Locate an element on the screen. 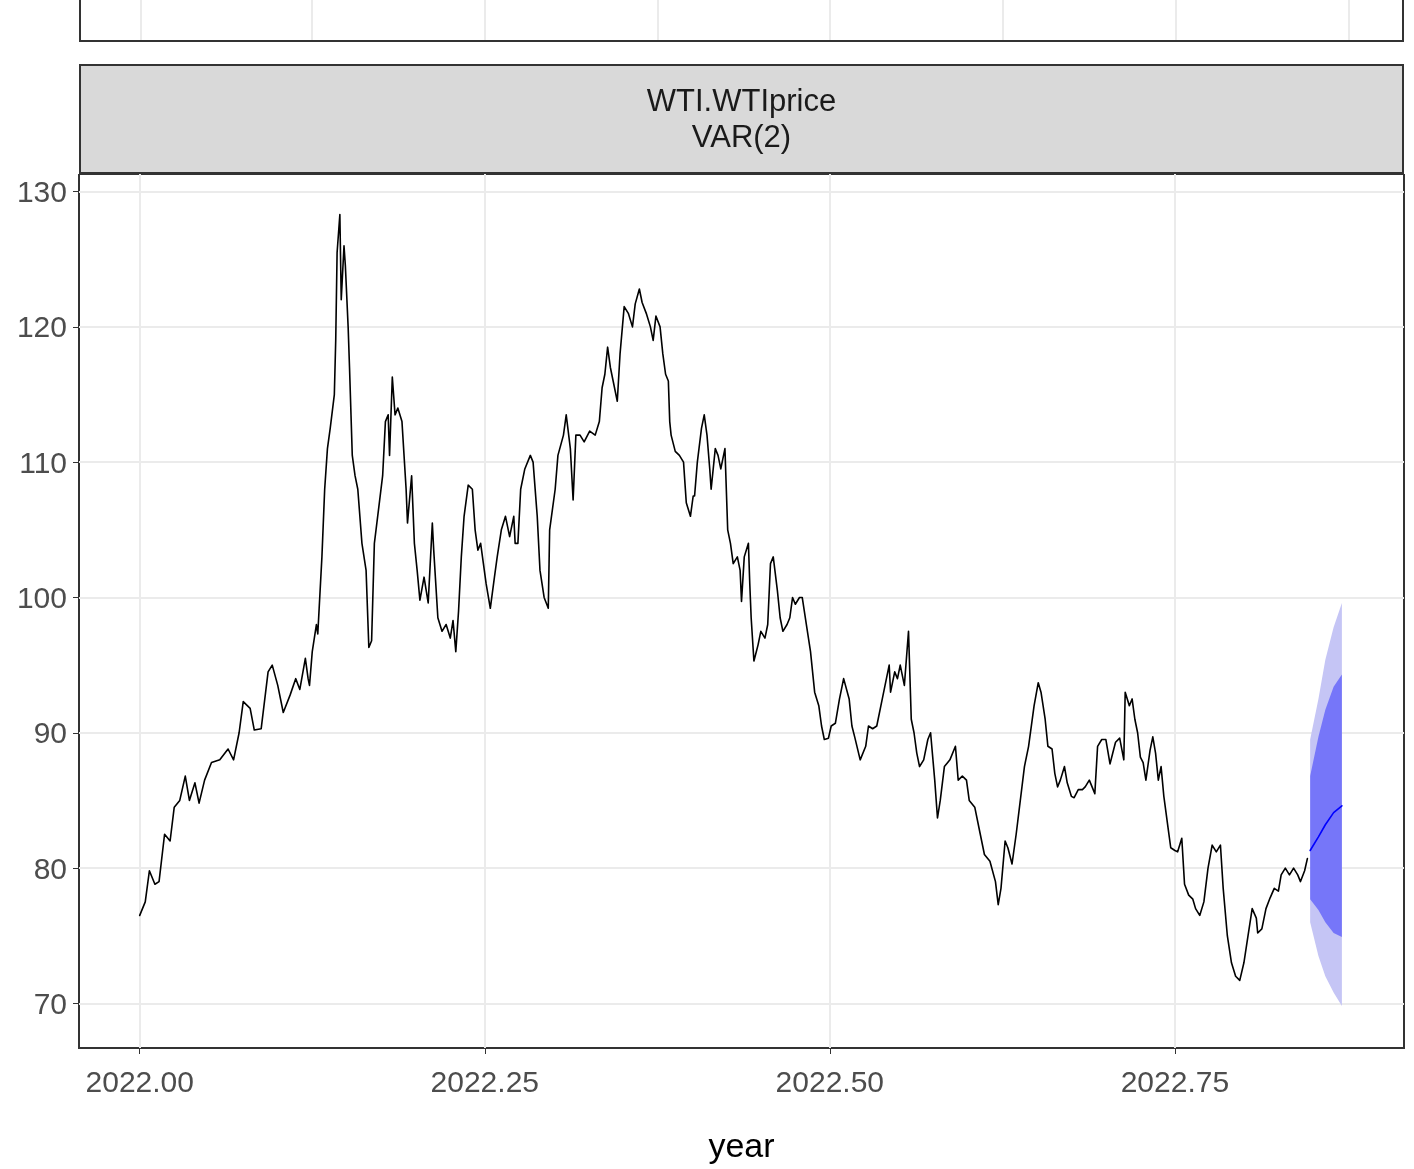 The image size is (1414, 1169). y-tick-label: 120 is located at coordinates (41, 327).